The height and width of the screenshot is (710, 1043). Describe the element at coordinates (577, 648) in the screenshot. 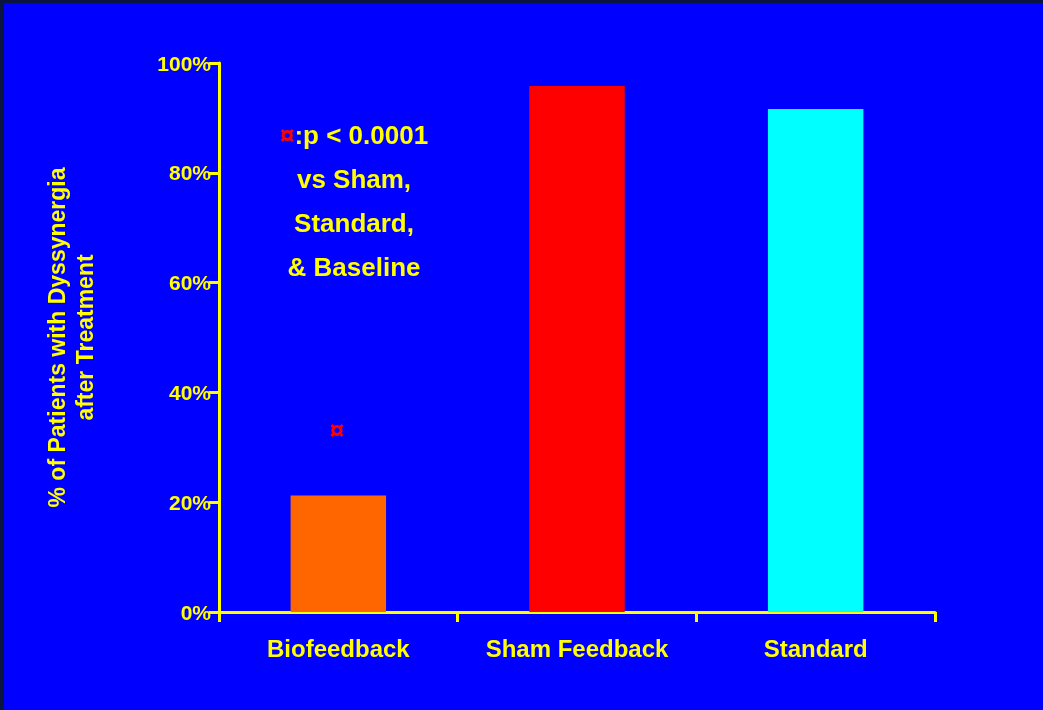

I see `x-tick-label: Sham Feedback` at that location.